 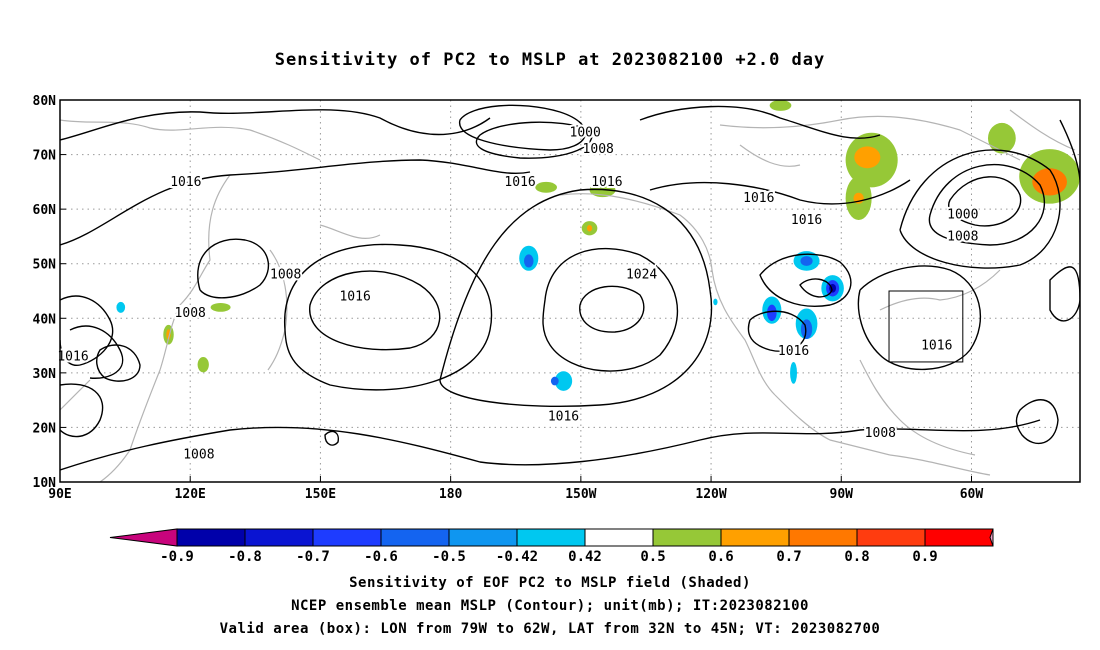 What do you see at coordinates (143, 537) in the screenshot?
I see `colorbar-left-arrow` at bounding box center [143, 537].